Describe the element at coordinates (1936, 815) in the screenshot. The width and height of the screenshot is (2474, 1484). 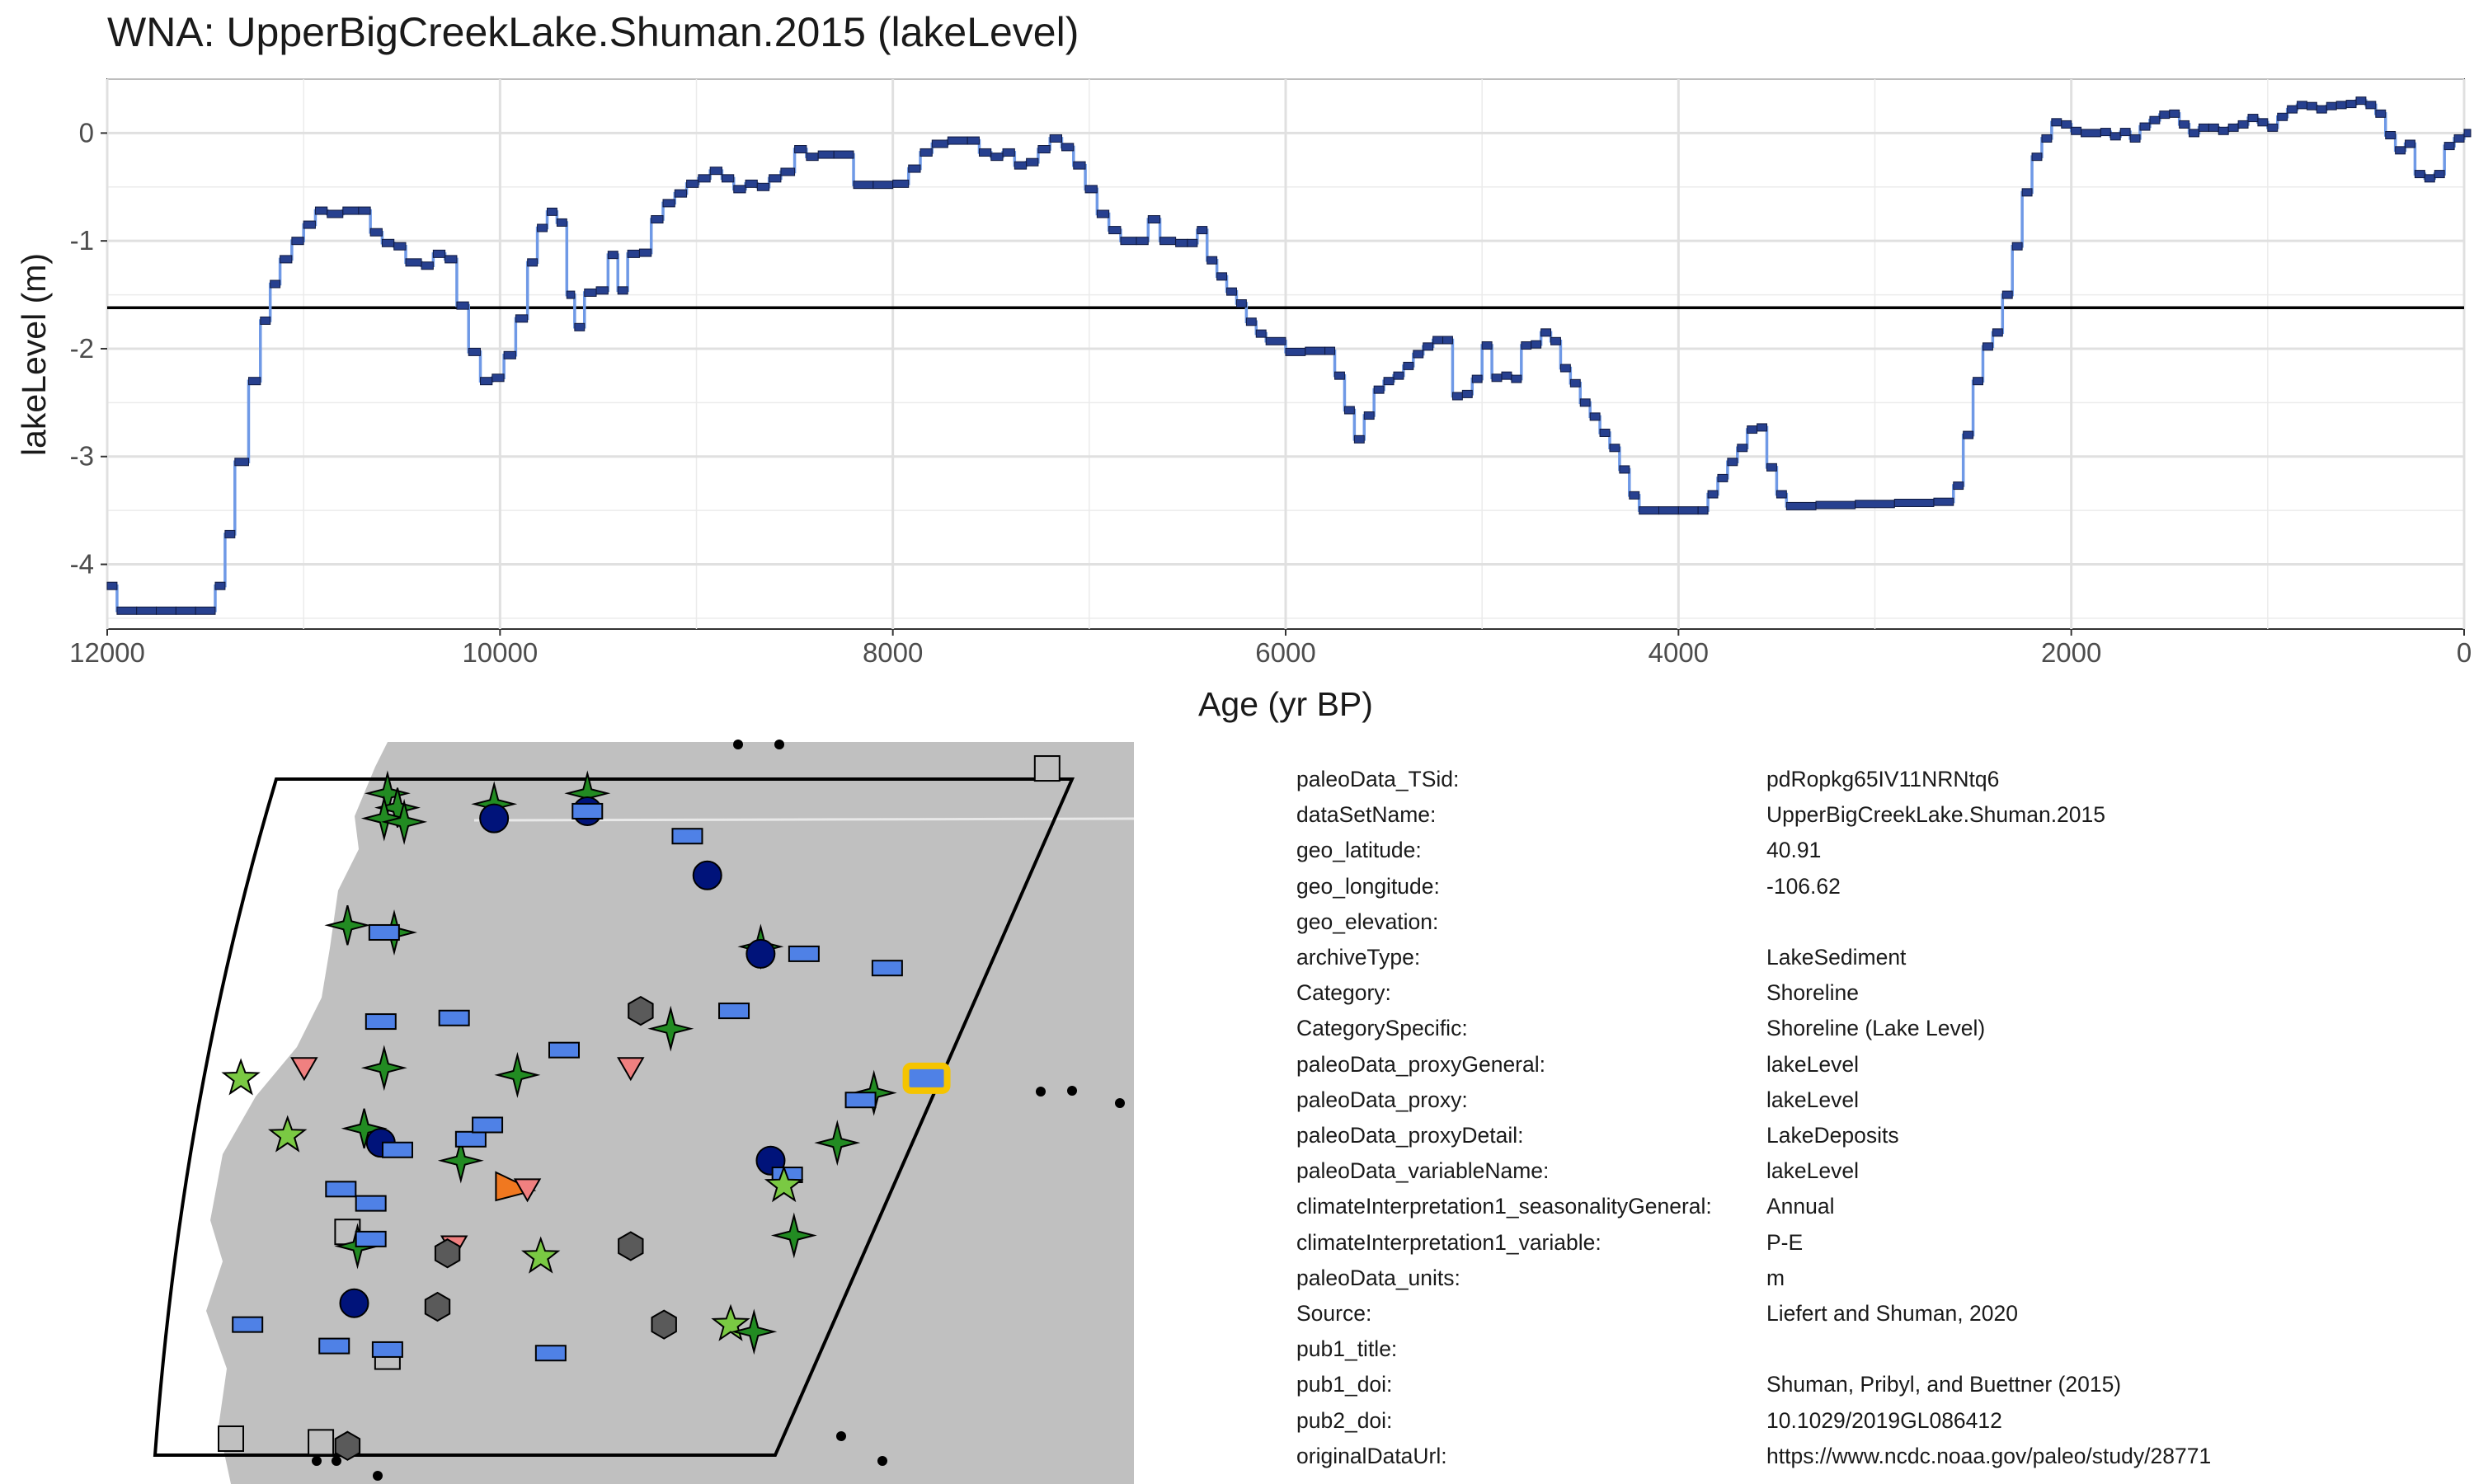
I see `metadata-value: UpperBigCreekLake.Shuman.2015` at that location.